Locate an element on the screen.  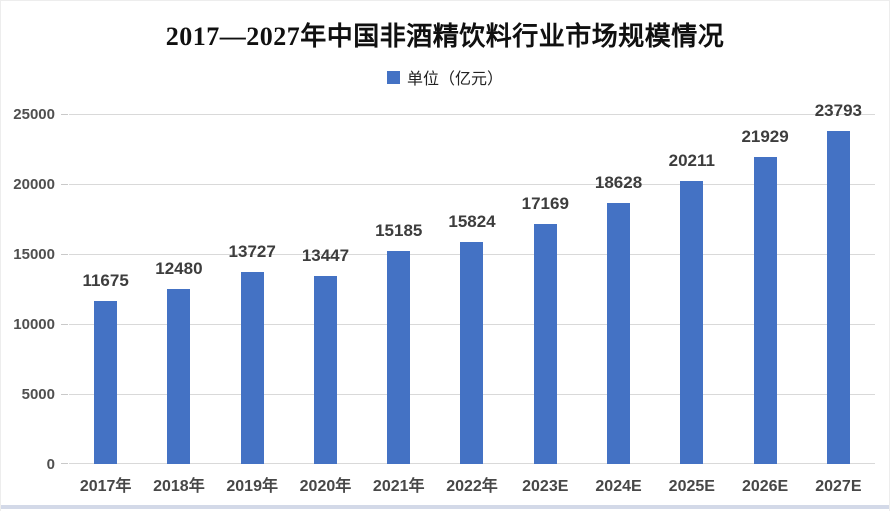
bar-value-label: 21929 is located at coordinates (765, 136).